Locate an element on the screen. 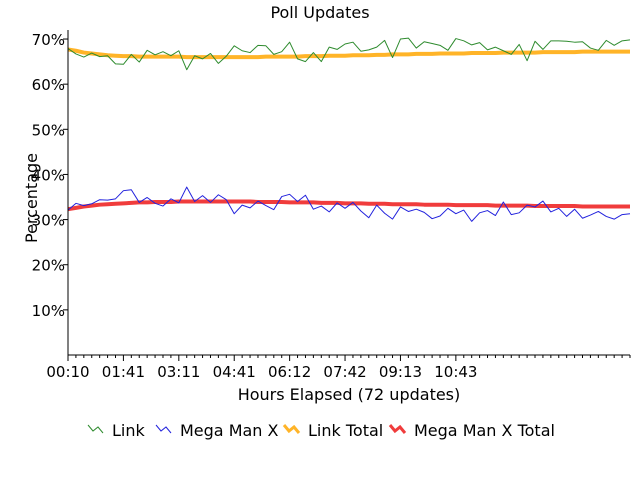 The height and width of the screenshot is (480, 640). x-tick-label: 06:12 is located at coordinates (289, 372).